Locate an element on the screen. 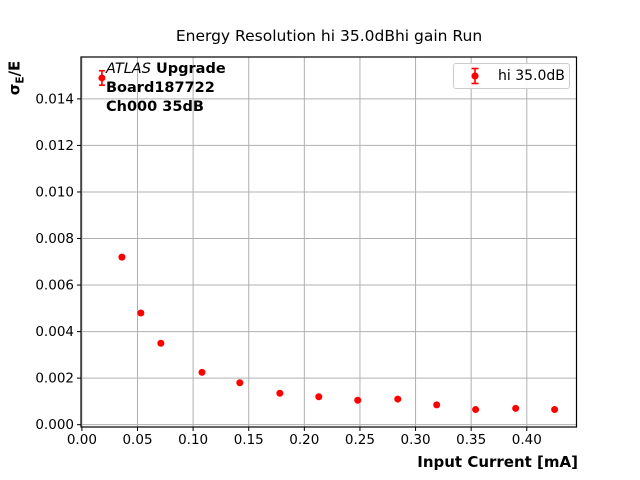 This screenshot has height=480, width=640. svg-text: 0.00 is located at coordinates (82, 440).